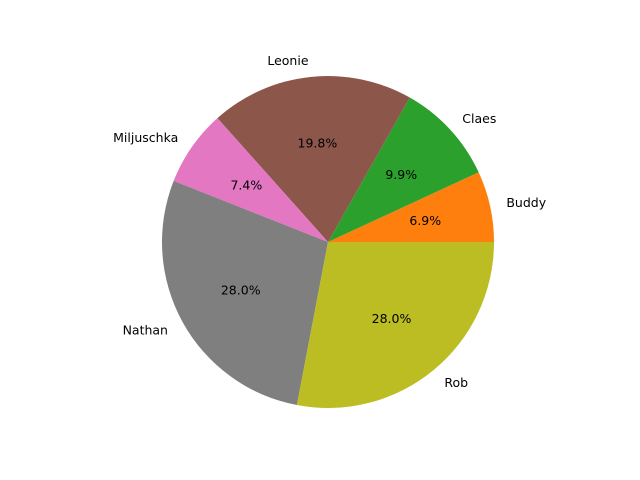  What do you see at coordinates (392, 318) in the screenshot?
I see `percent-label-rob: 28.0%` at bounding box center [392, 318].